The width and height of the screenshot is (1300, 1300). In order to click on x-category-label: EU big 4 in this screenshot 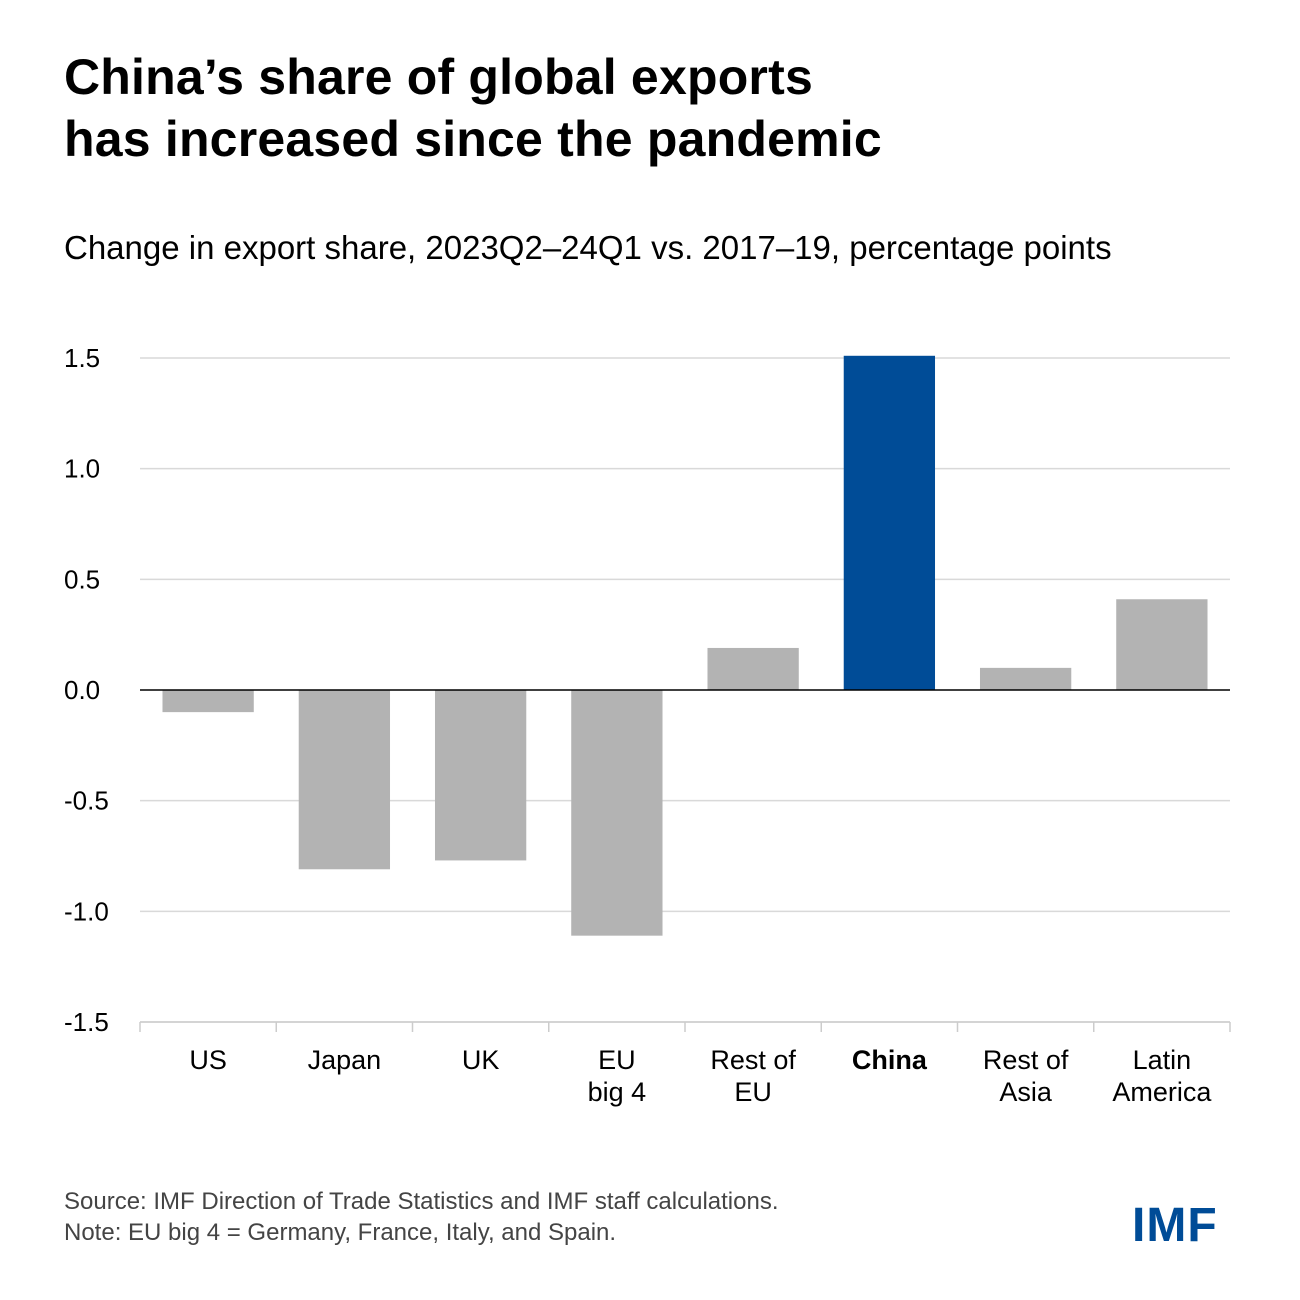, I will do `click(617, 1076)`.